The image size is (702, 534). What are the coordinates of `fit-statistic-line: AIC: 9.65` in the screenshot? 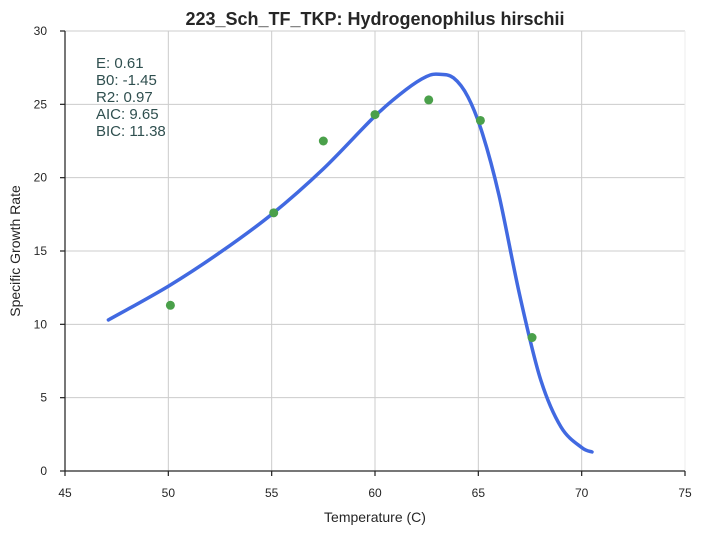 It's located at (127, 114).